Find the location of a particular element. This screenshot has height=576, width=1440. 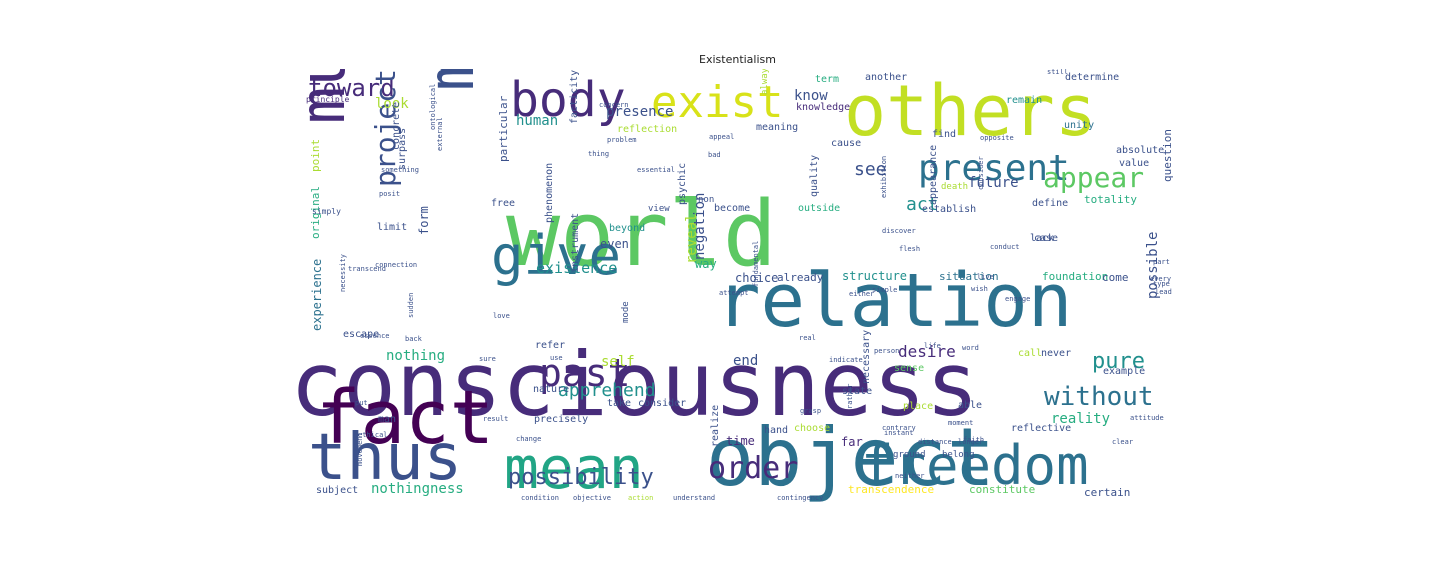

word: moment is located at coordinates (961, 423).